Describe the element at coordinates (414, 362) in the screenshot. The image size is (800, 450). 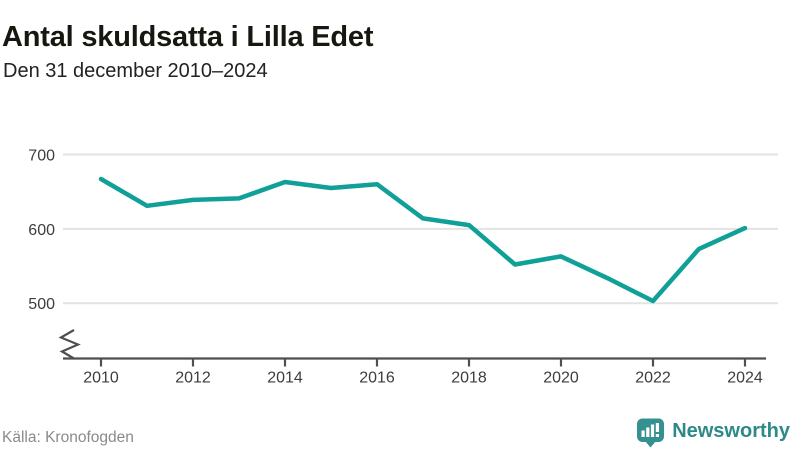
I see `x-axis` at that location.